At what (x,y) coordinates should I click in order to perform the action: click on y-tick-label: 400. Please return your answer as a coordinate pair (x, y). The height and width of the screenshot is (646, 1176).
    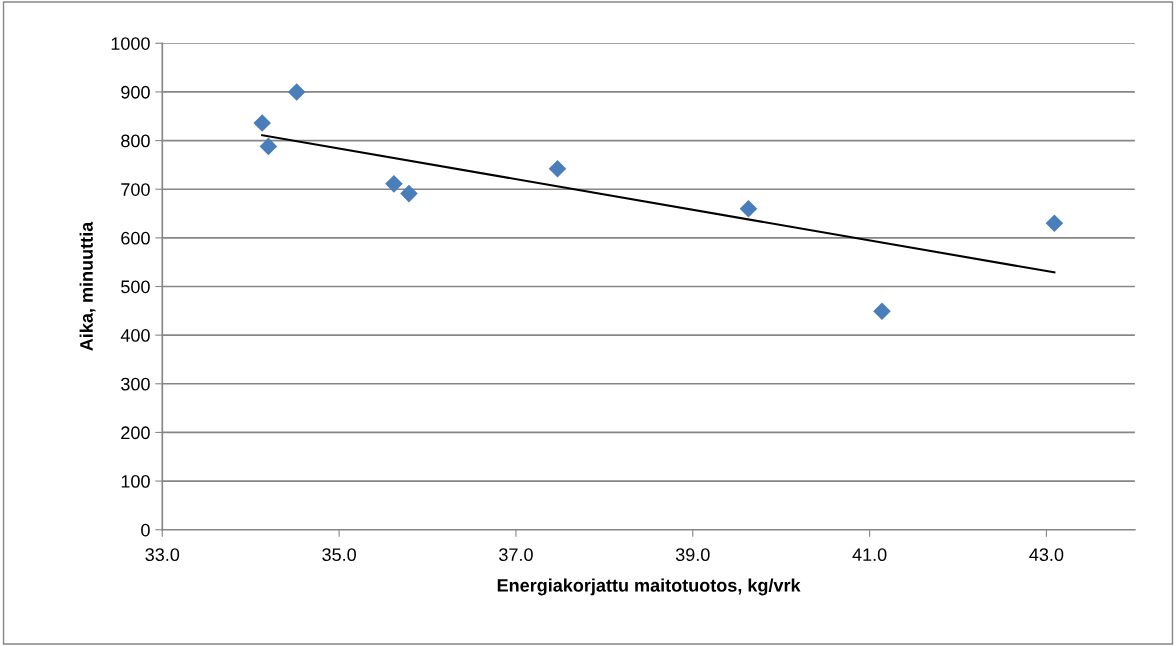
    Looking at the image, I should click on (135, 335).